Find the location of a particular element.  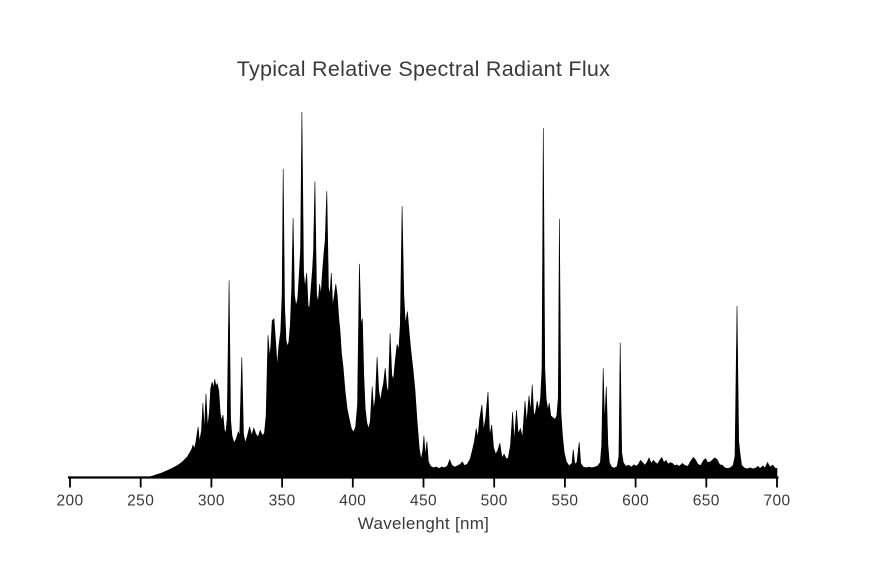

x-tick-label: 700 is located at coordinates (776, 501).